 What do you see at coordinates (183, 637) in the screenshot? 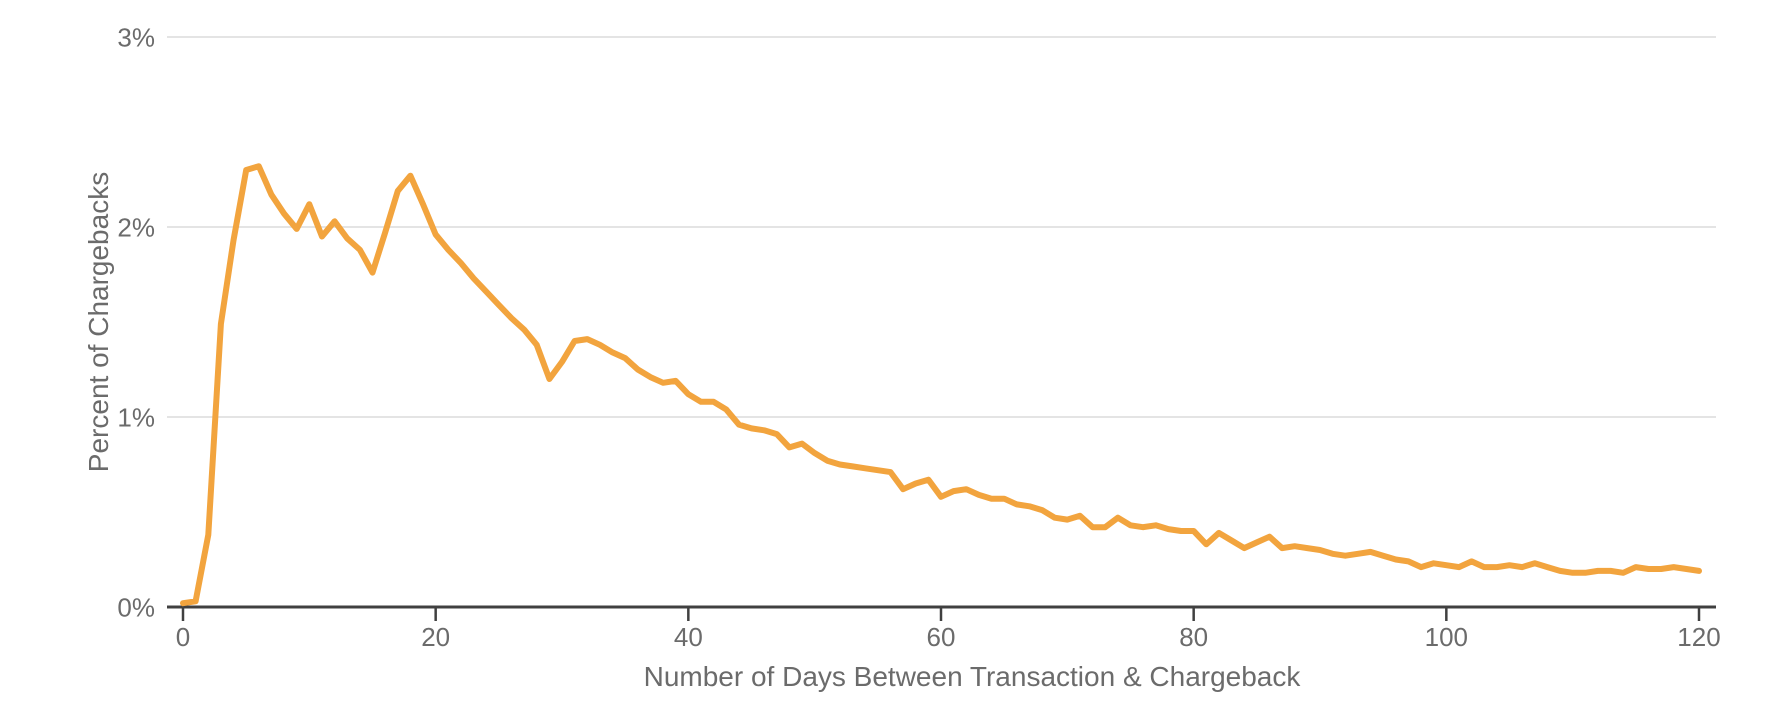
I see `x-tick-label: 0` at bounding box center [183, 637].